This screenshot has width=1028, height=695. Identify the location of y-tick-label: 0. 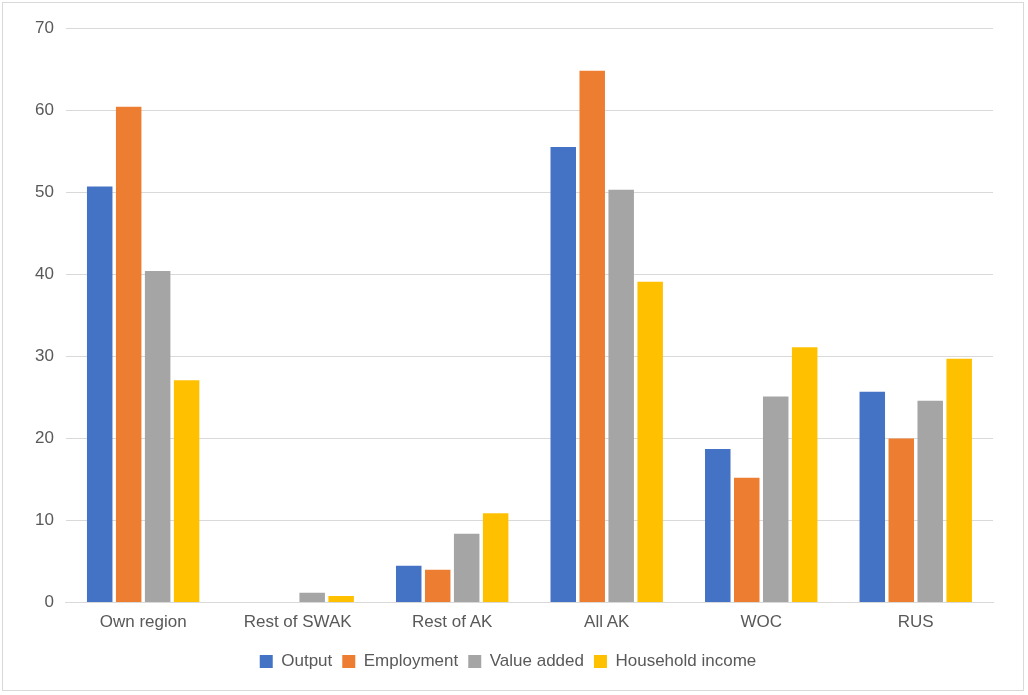
(49, 602).